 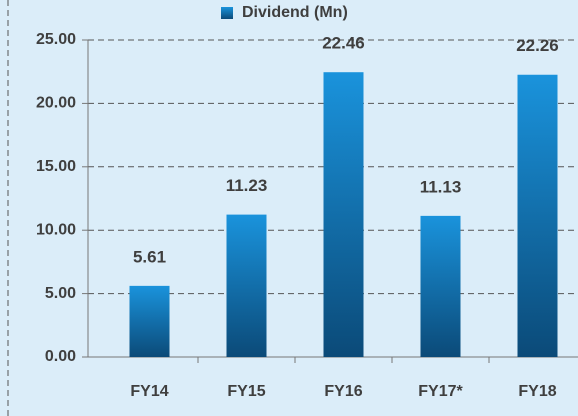 I want to click on data-label: 5.61, so click(x=149, y=256).